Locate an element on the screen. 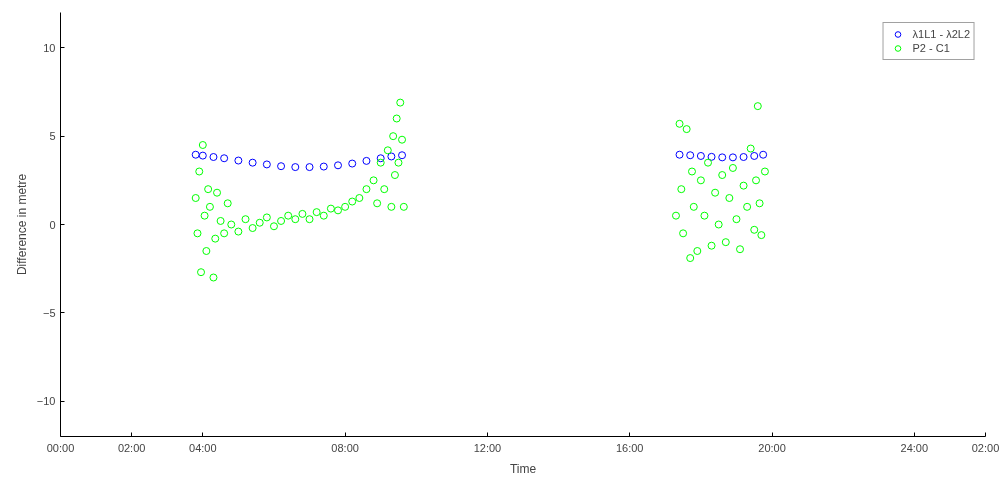 Image resolution: width=1005 pixels, height=486 pixels. x-tick-label: 20:00 is located at coordinates (772, 447).